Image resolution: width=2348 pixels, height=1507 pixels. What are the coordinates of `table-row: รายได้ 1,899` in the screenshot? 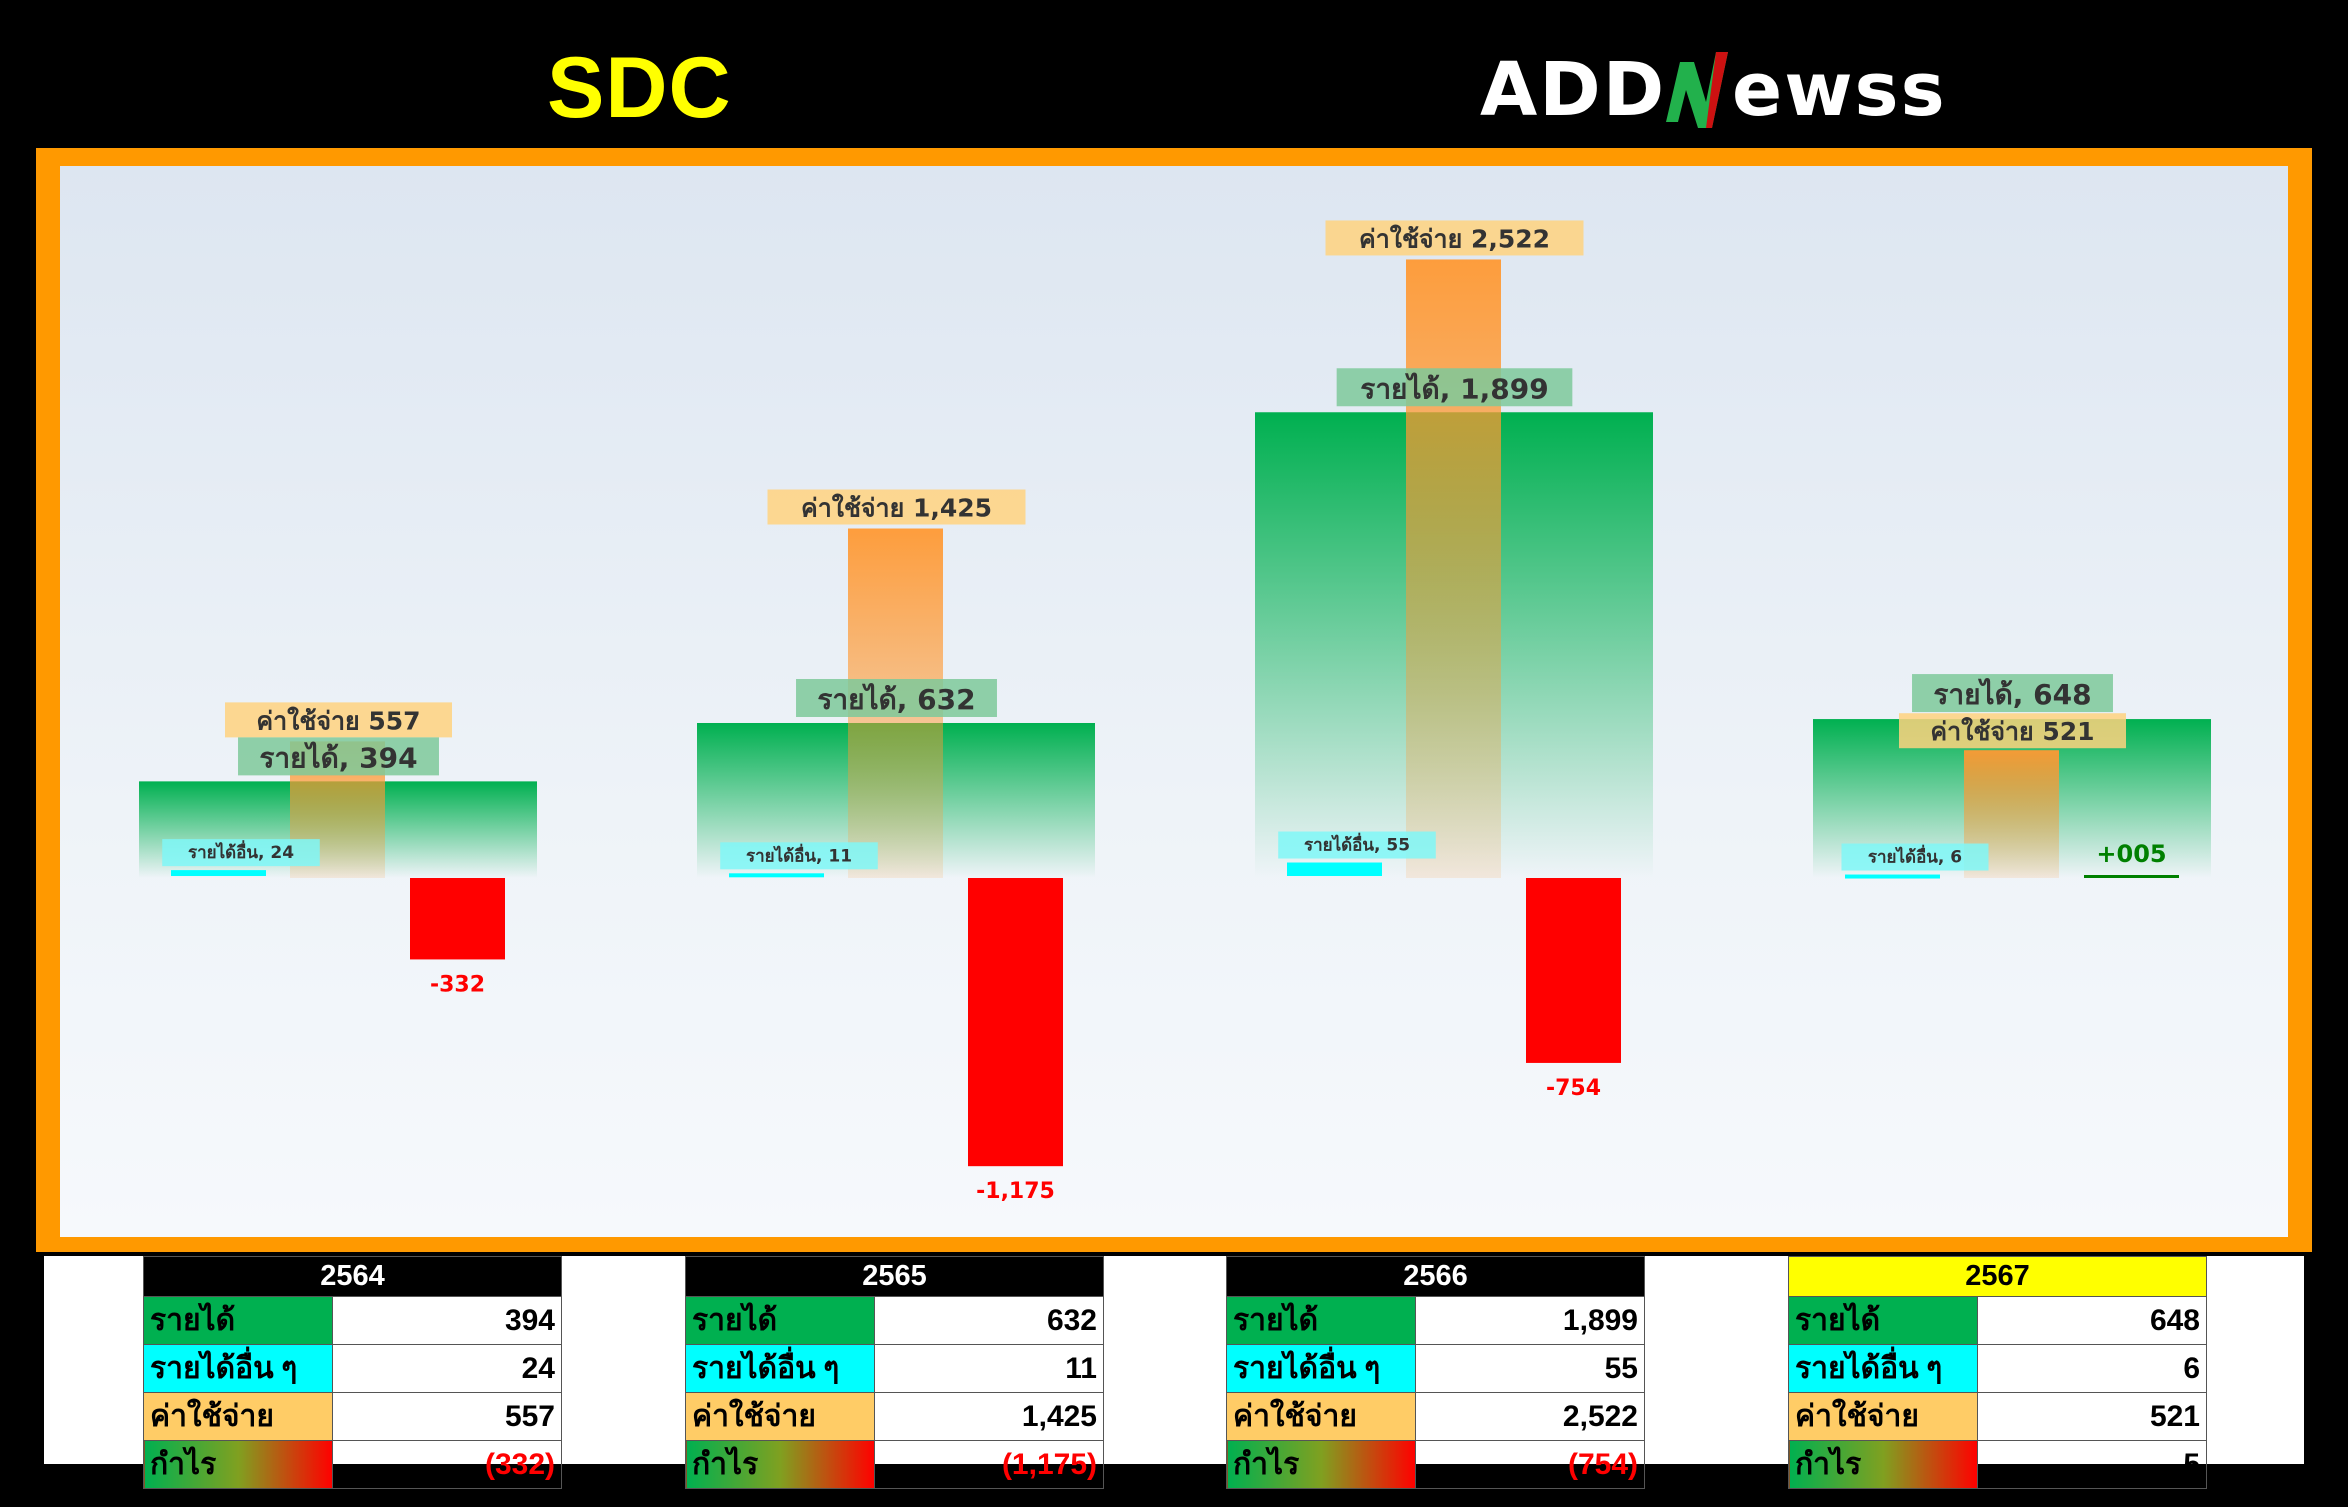 It's located at (1435, 1320).